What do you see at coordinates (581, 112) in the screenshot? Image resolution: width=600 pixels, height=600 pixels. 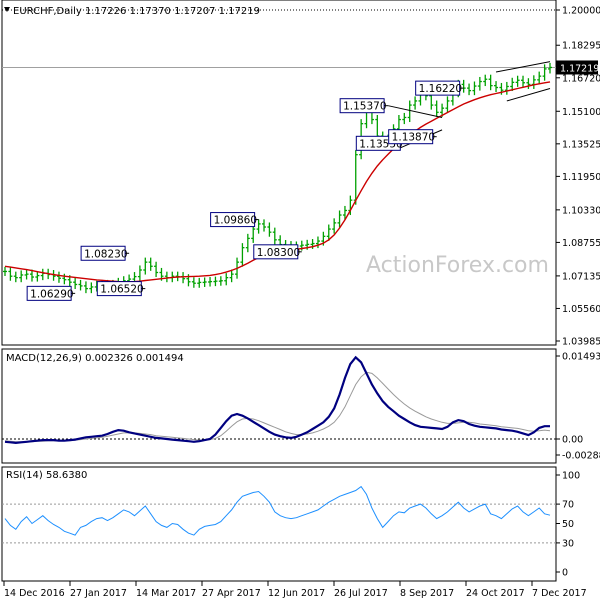 I see `price-tick-label: 1.15100` at bounding box center [581, 112].